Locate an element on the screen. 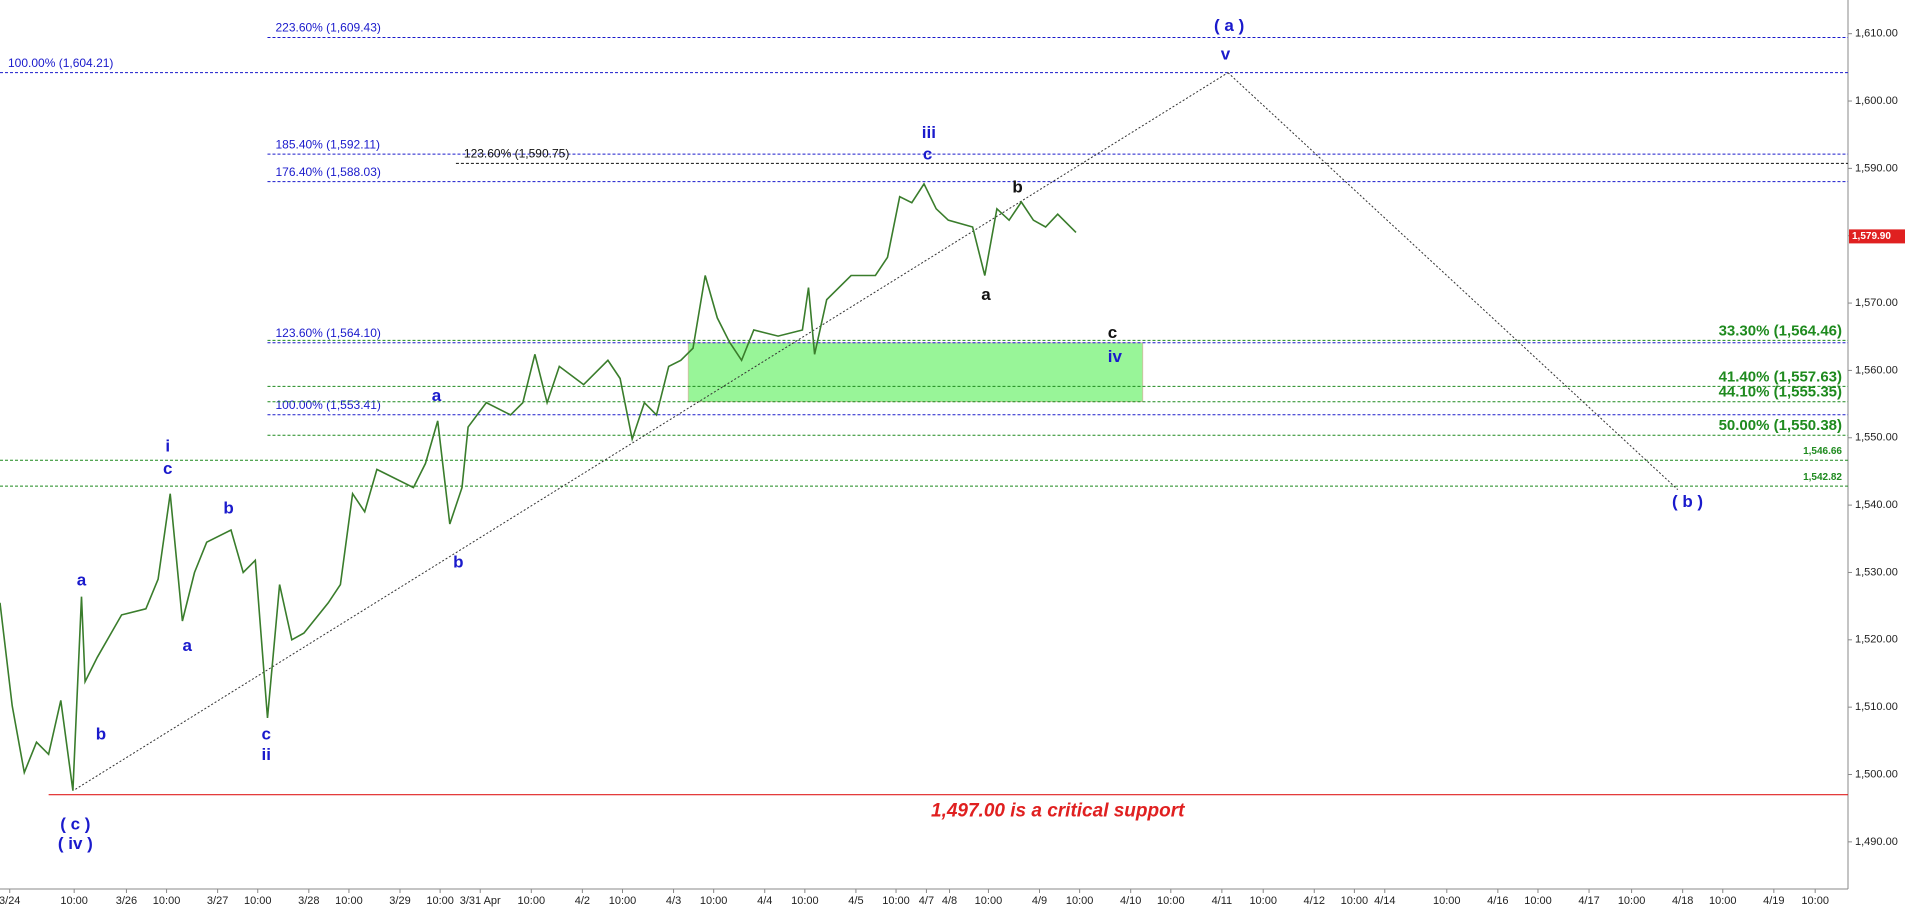 This screenshot has width=1906, height=911. x-tick-label: 3/27 is located at coordinates (217, 901).